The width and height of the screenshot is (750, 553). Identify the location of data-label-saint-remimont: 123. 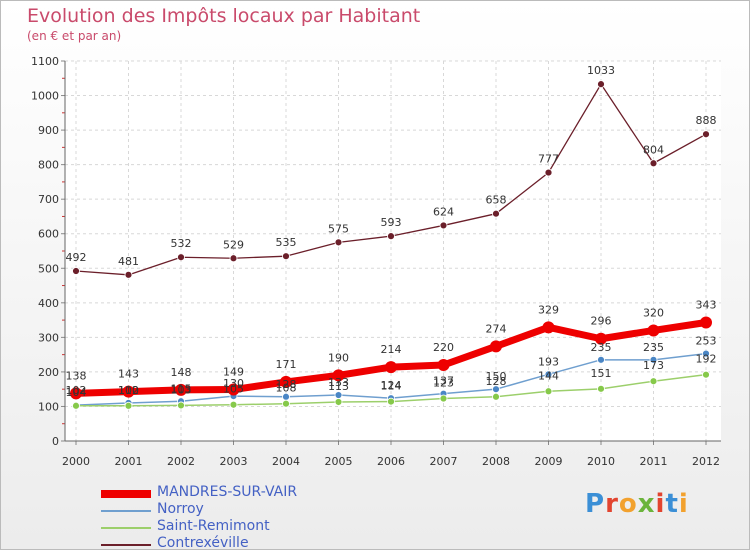
(443, 383).